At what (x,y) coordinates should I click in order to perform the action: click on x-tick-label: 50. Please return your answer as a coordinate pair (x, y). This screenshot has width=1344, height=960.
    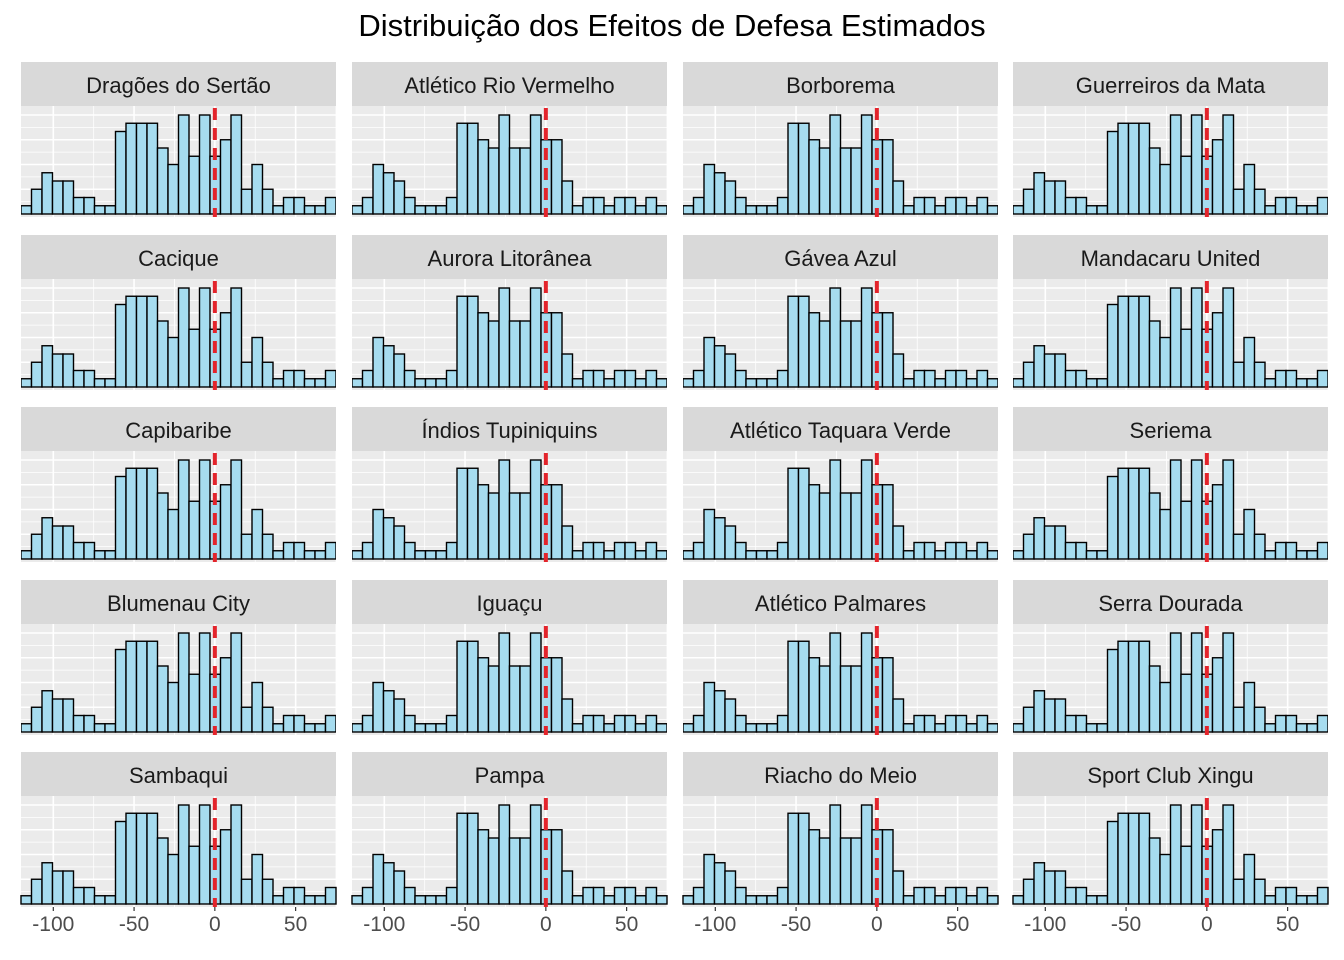
    Looking at the image, I should click on (1287, 924).